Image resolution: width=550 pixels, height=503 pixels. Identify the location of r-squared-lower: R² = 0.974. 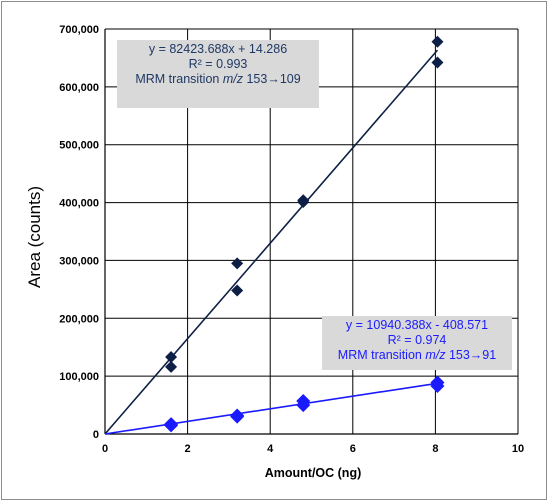
(417, 340).